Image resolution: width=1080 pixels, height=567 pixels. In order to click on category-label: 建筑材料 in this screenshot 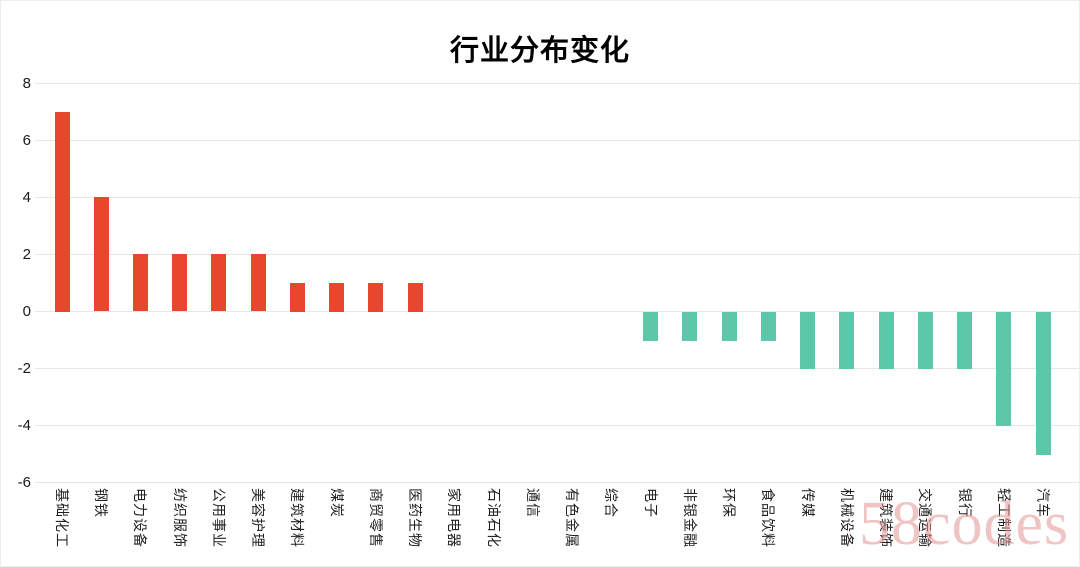, I will do `click(297, 518)`.